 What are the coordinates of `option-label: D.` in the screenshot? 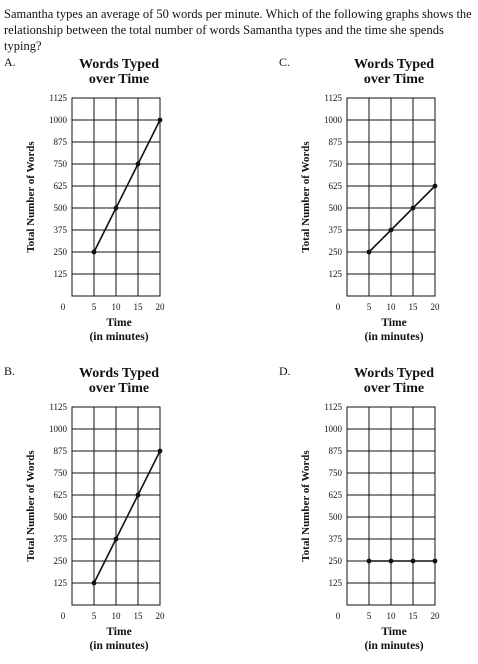 It's located at (285, 371).